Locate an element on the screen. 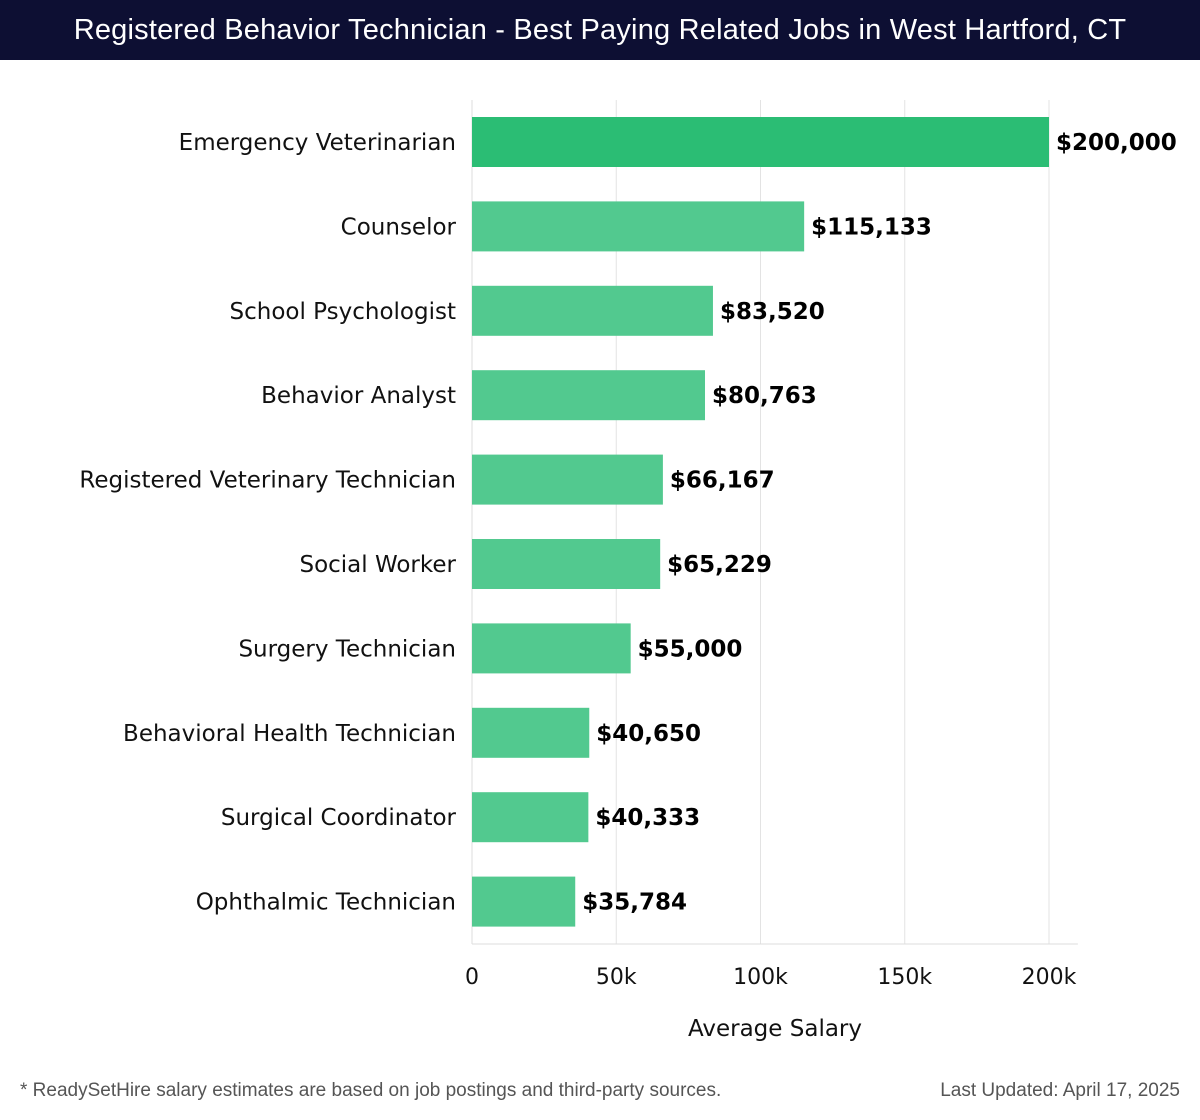 This screenshot has width=1200, height=1120. last-updated: Last Updated: April 17, 2025 is located at coordinates (1060, 1090).